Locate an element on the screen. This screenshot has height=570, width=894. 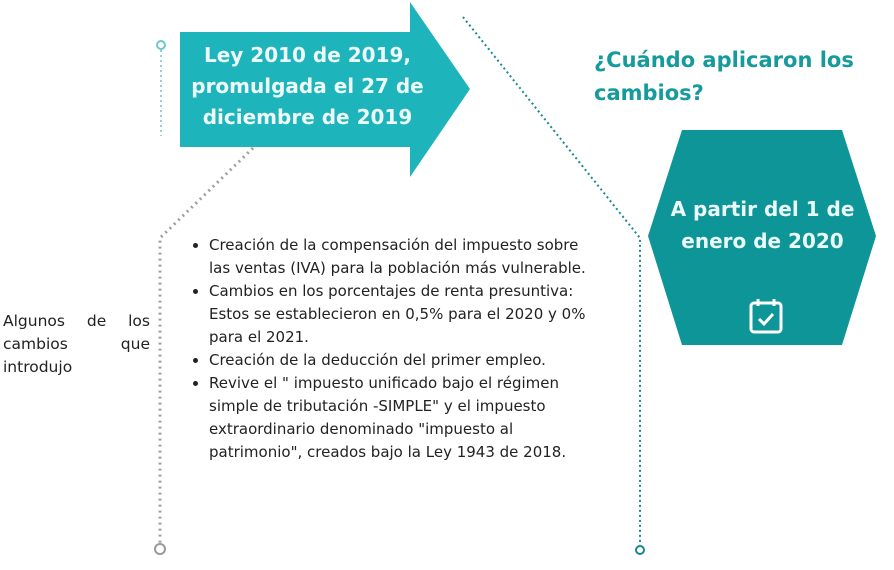
bottom-right-node is located at coordinates (640, 550).